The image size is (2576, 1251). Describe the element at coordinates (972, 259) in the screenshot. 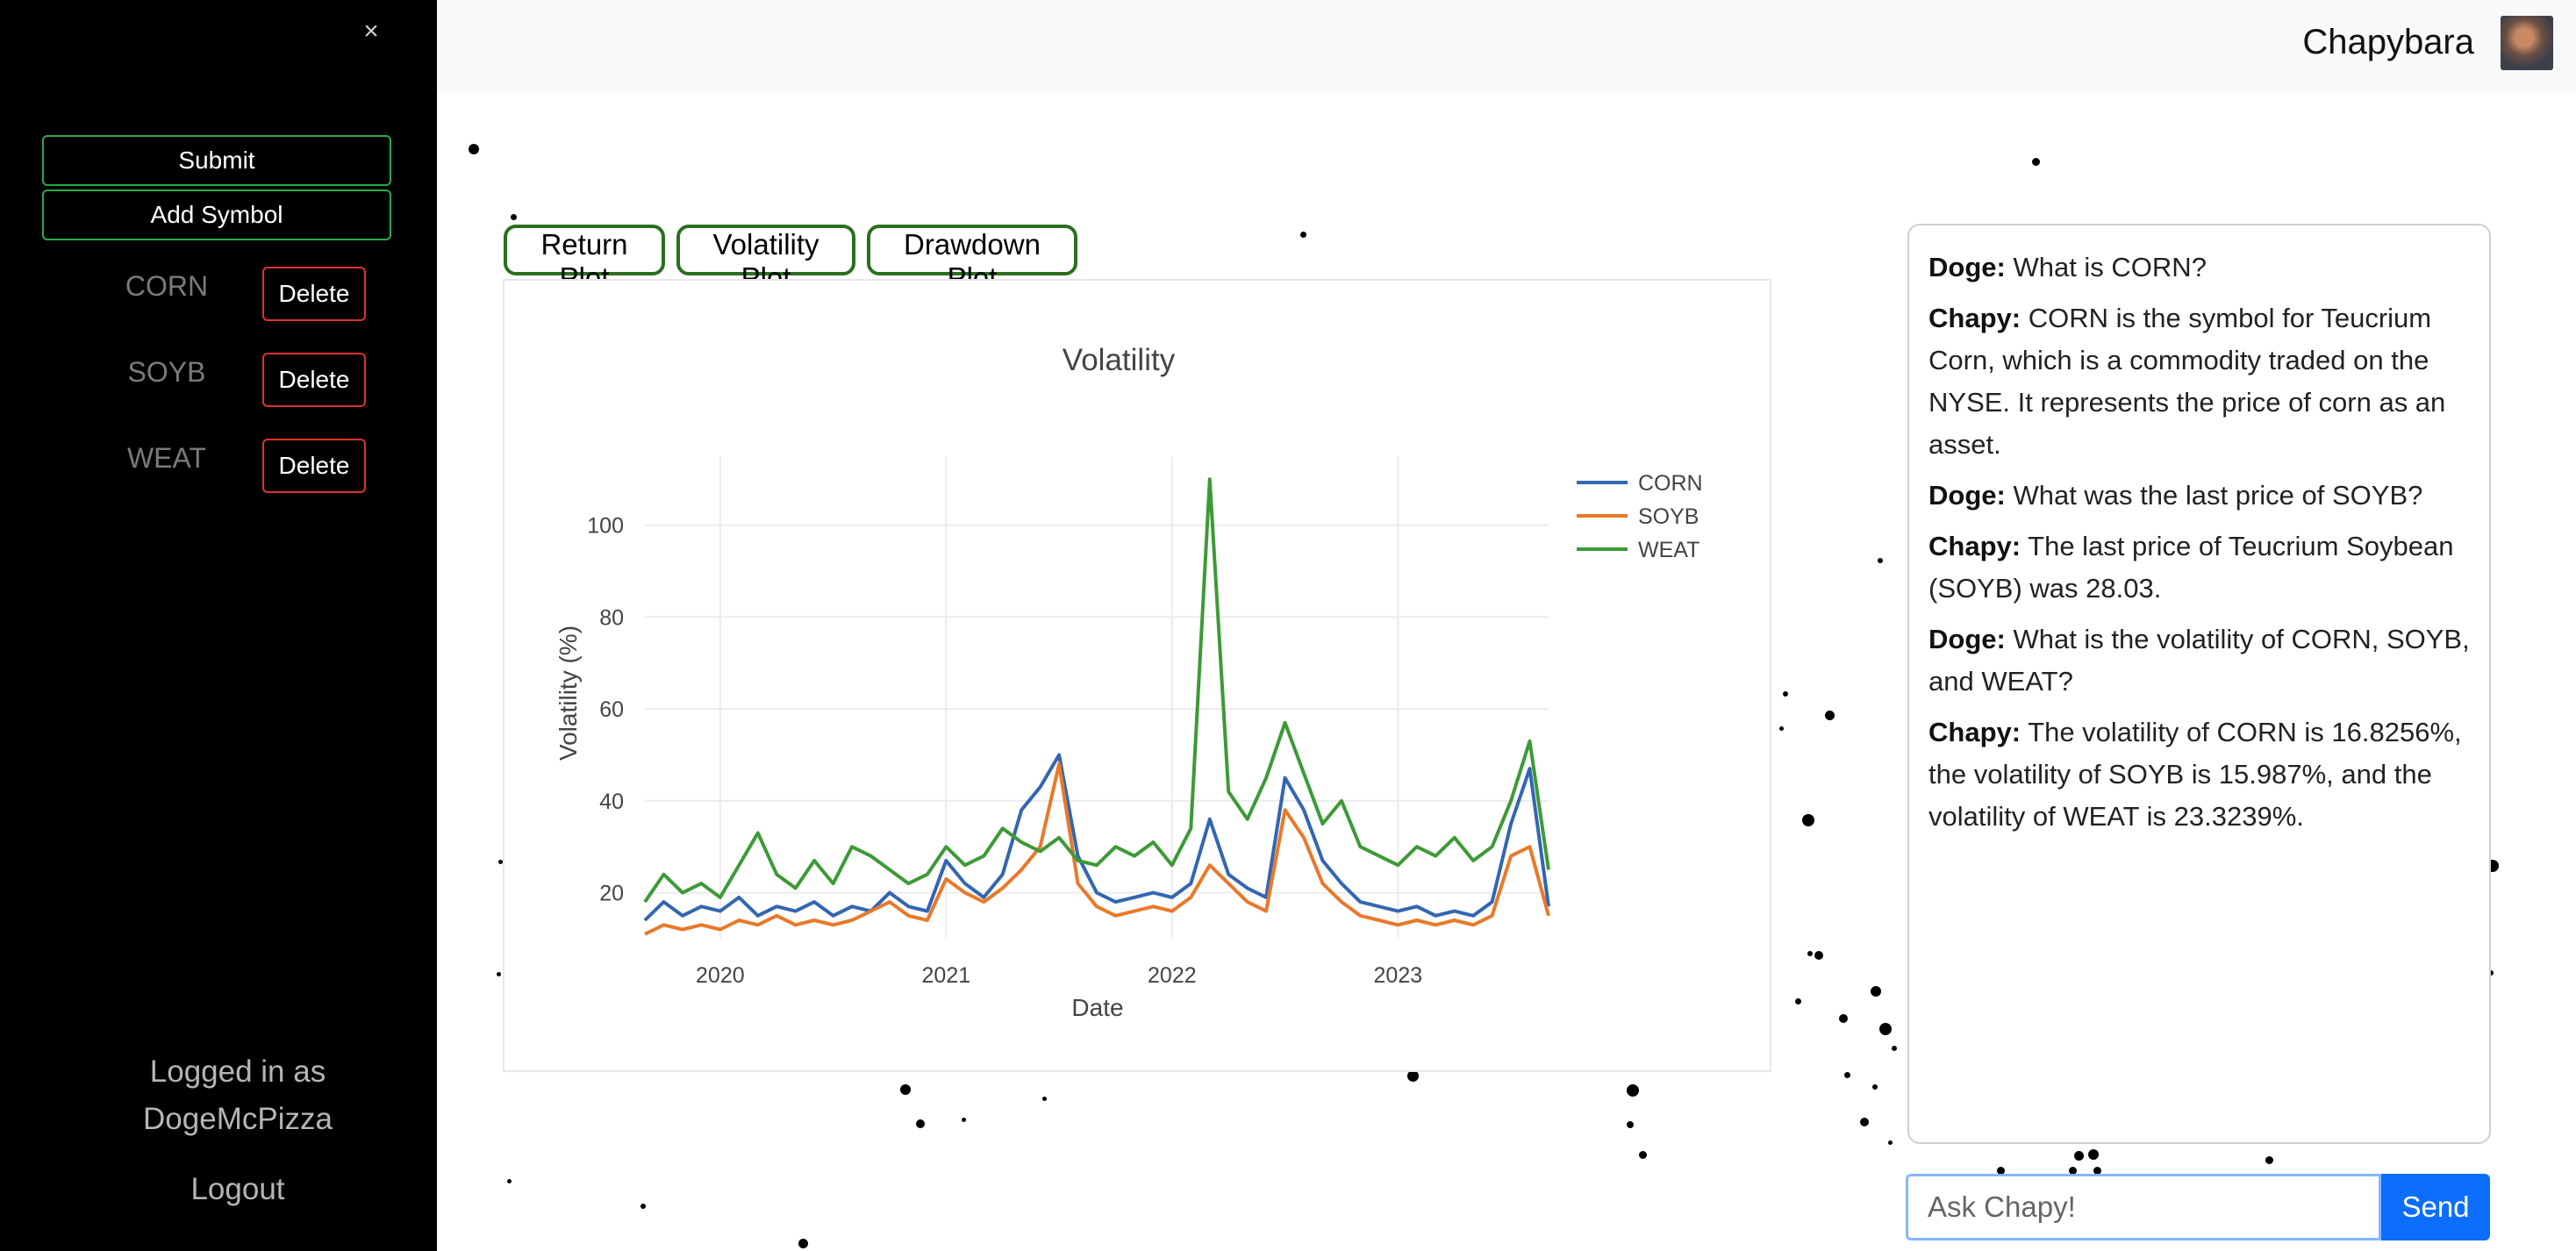

I see `drawdown-plot-button: Drawdown Plot` at that location.